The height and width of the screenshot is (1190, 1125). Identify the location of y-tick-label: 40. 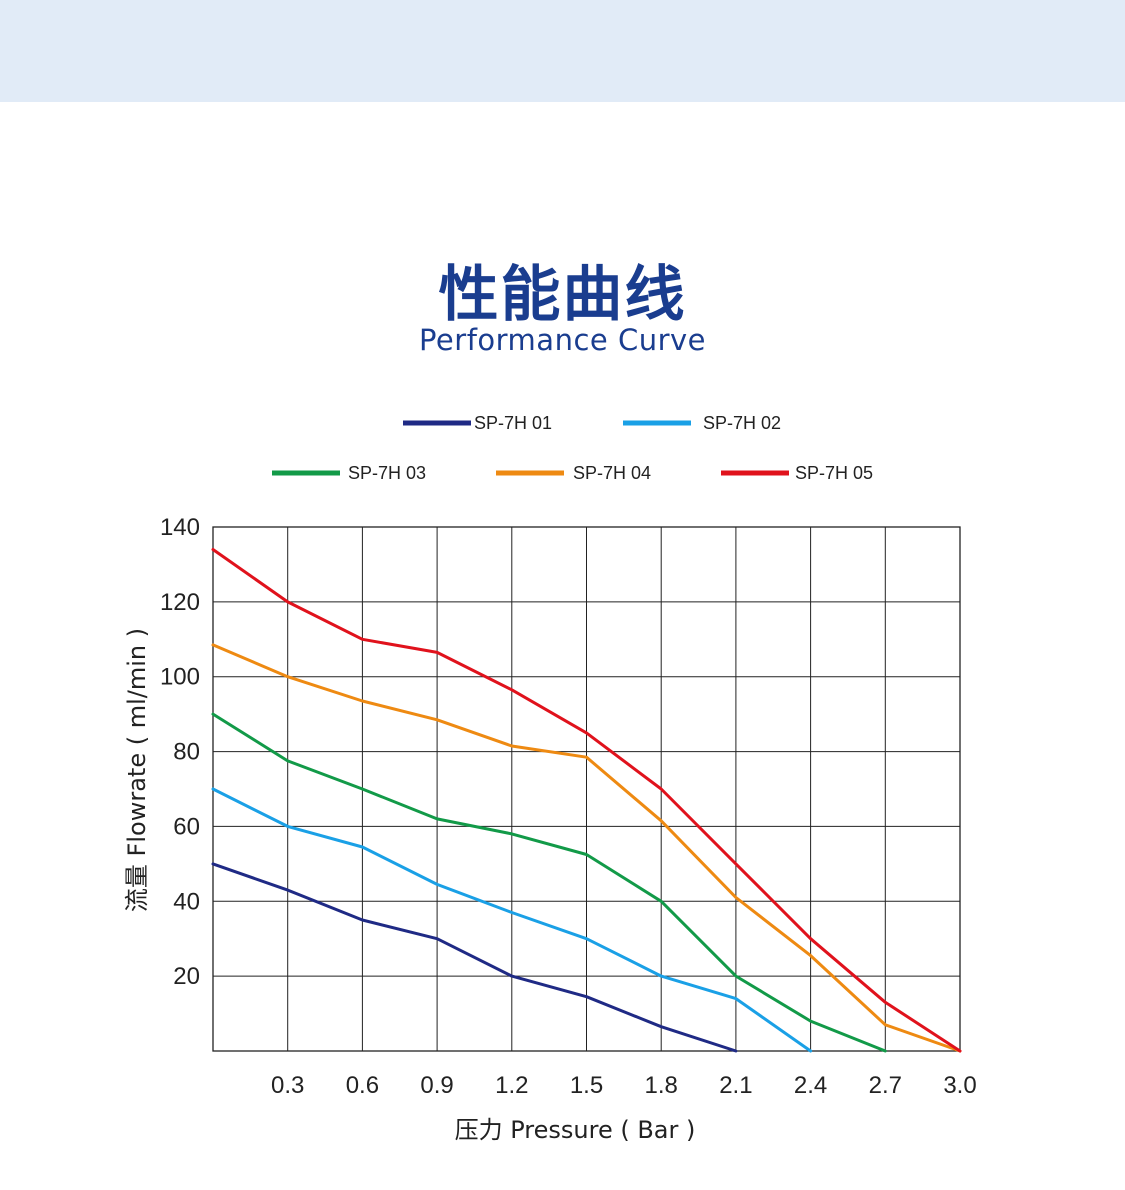
(186, 901).